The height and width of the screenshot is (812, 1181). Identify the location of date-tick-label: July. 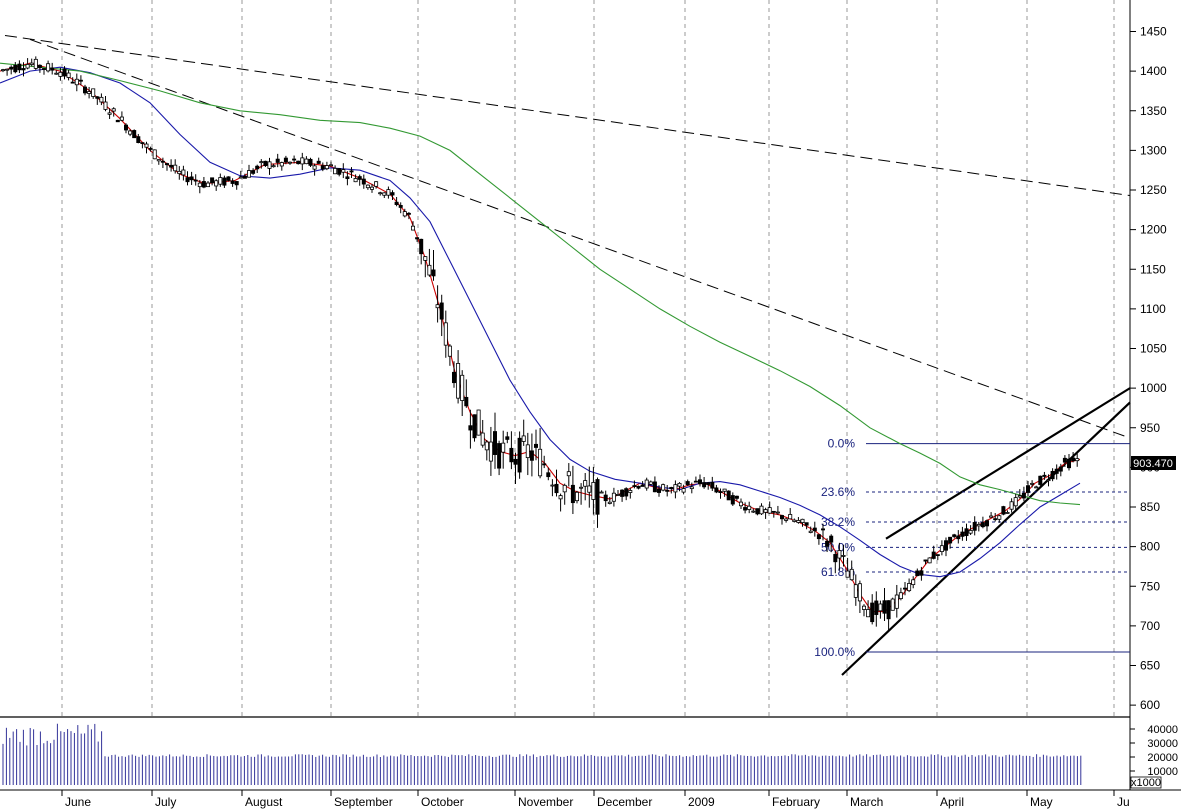
(165, 802).